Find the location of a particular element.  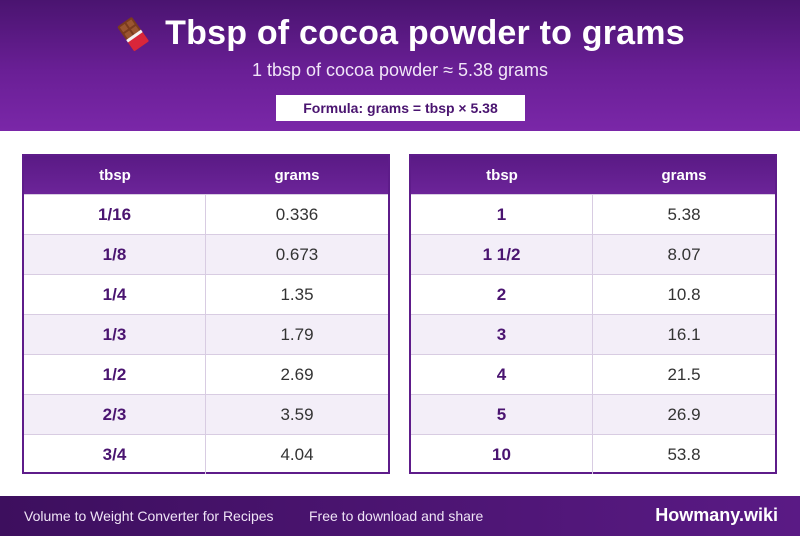

brand-logo-text: Howmany.wiki is located at coordinates (716, 515).